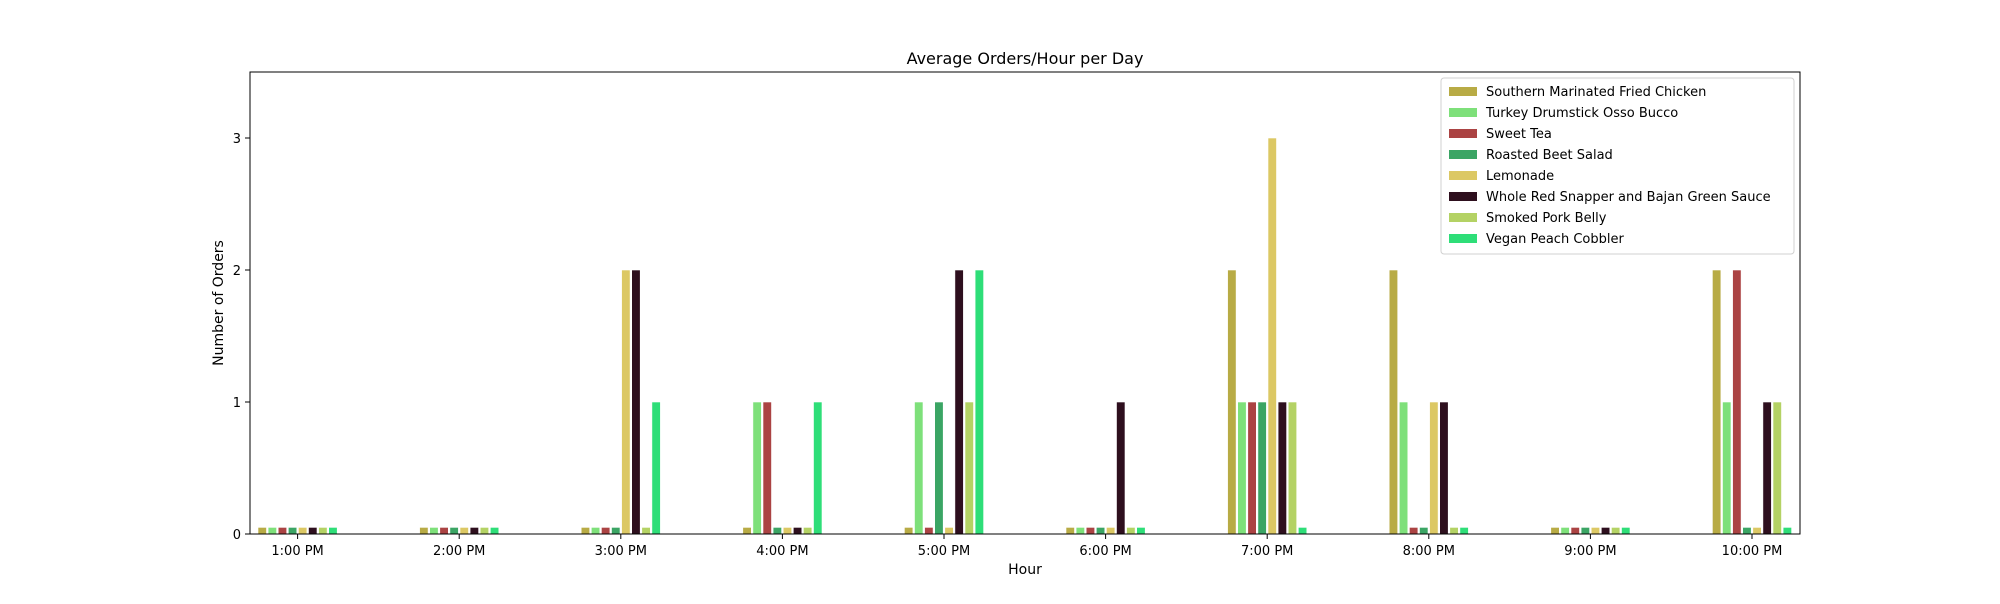 Image resolution: width=2000 pixels, height=604 pixels. What do you see at coordinates (1267, 551) in the screenshot?
I see `x-tick-label: 7:00 PM` at bounding box center [1267, 551].